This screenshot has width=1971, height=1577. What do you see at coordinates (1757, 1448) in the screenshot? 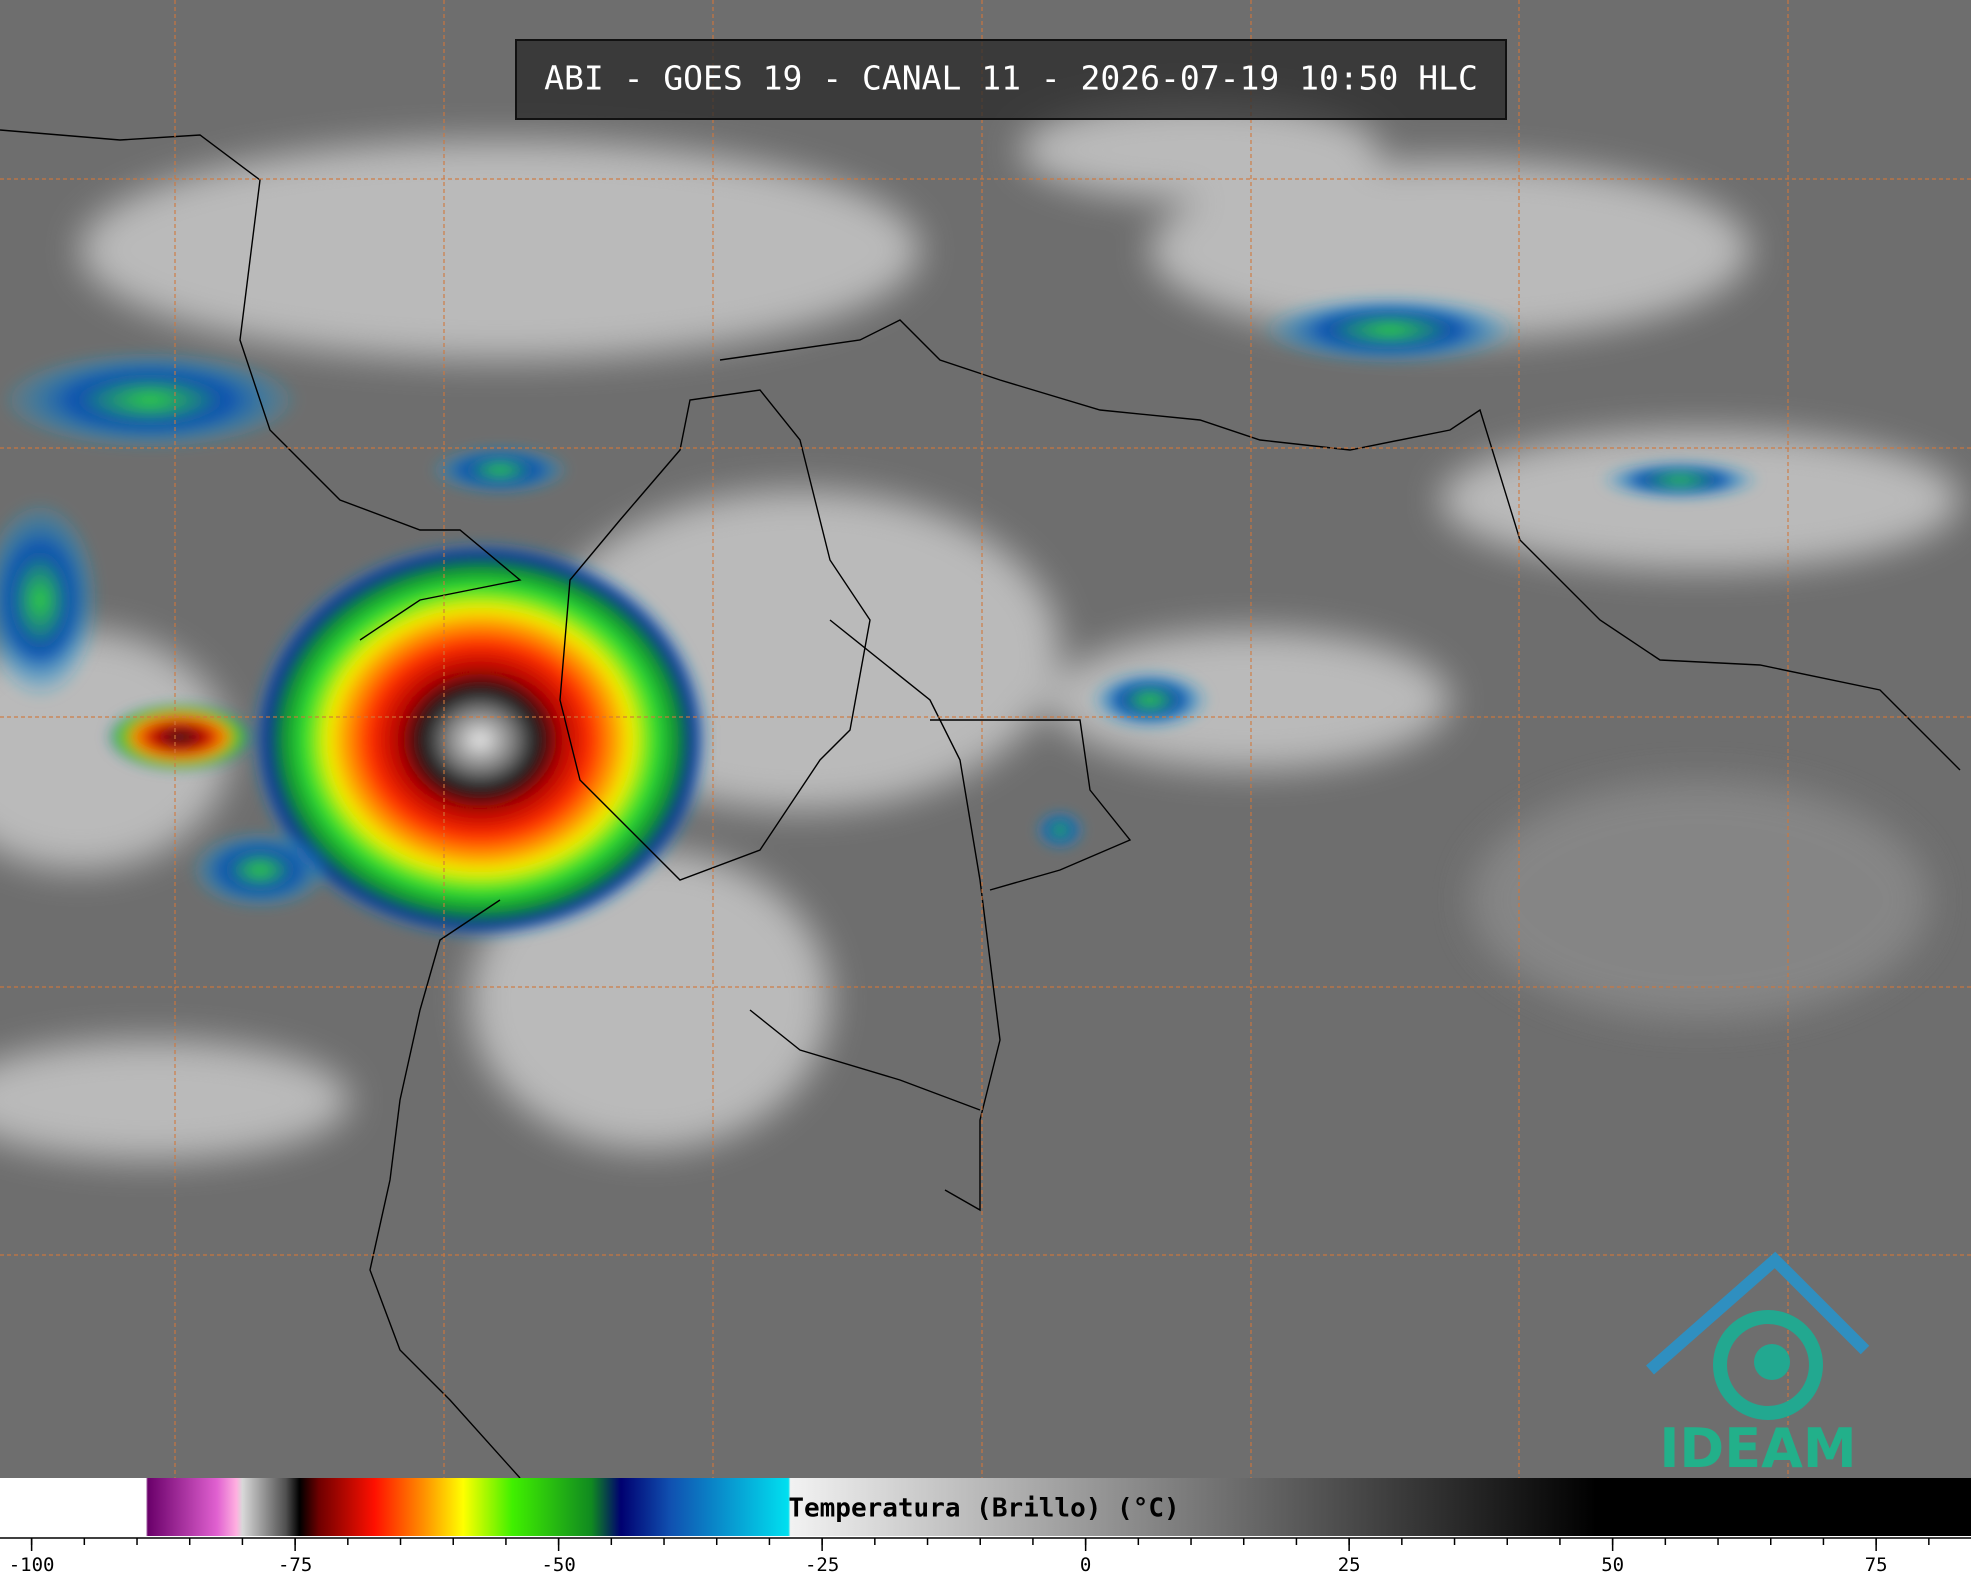
I see `logo-text: IDEAM` at bounding box center [1757, 1448].